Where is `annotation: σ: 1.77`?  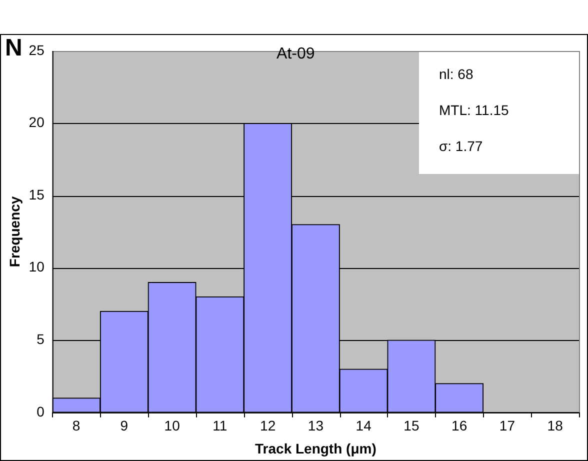
annotation: σ: 1.77 is located at coordinates (461, 146).